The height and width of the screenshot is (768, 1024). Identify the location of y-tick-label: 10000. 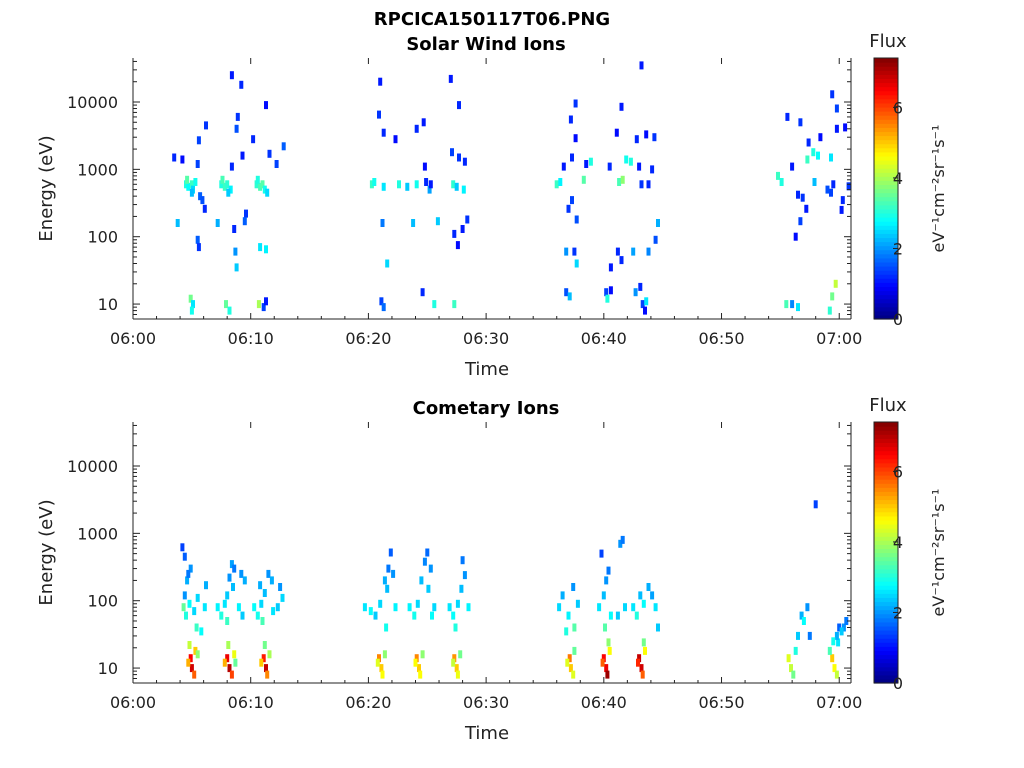
(92, 466).